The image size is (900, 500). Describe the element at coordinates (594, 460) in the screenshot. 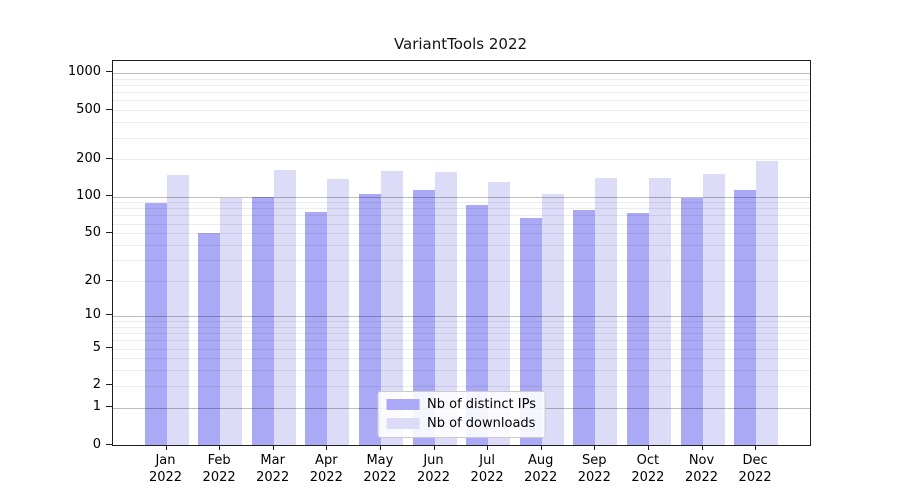

I see `x-tick-month: Sep` at that location.